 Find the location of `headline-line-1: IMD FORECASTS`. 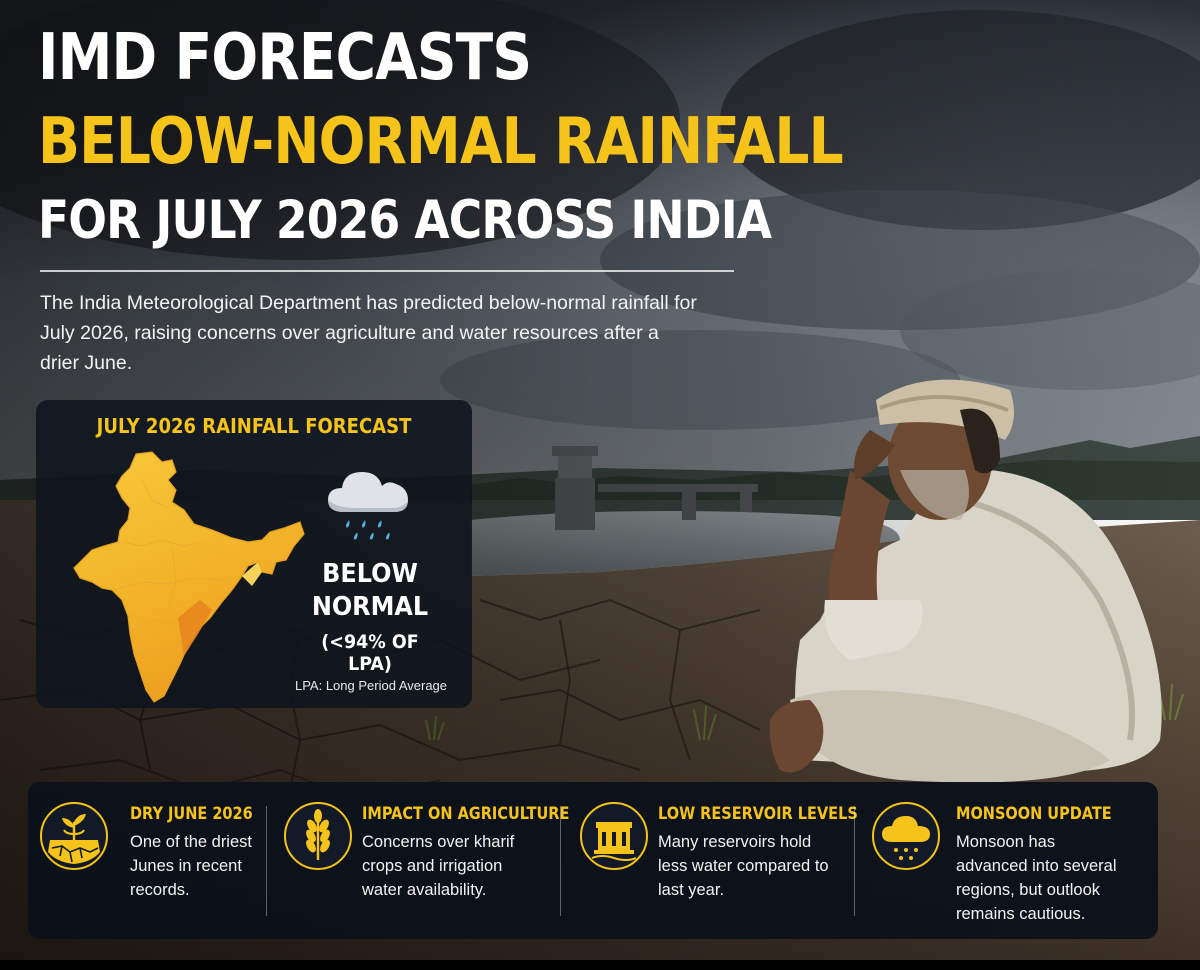

headline-line-1: IMD FORECASTS is located at coordinates (285, 58).